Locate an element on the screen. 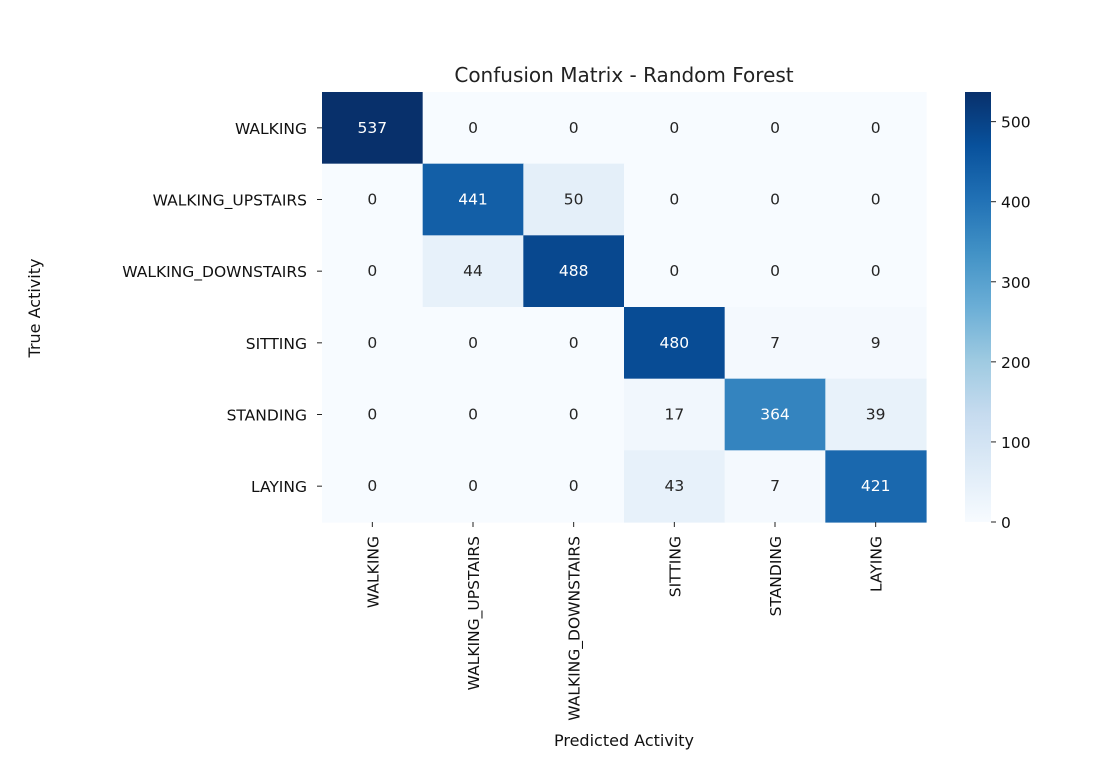  y-tick-label: LAYING is located at coordinates (279, 487).